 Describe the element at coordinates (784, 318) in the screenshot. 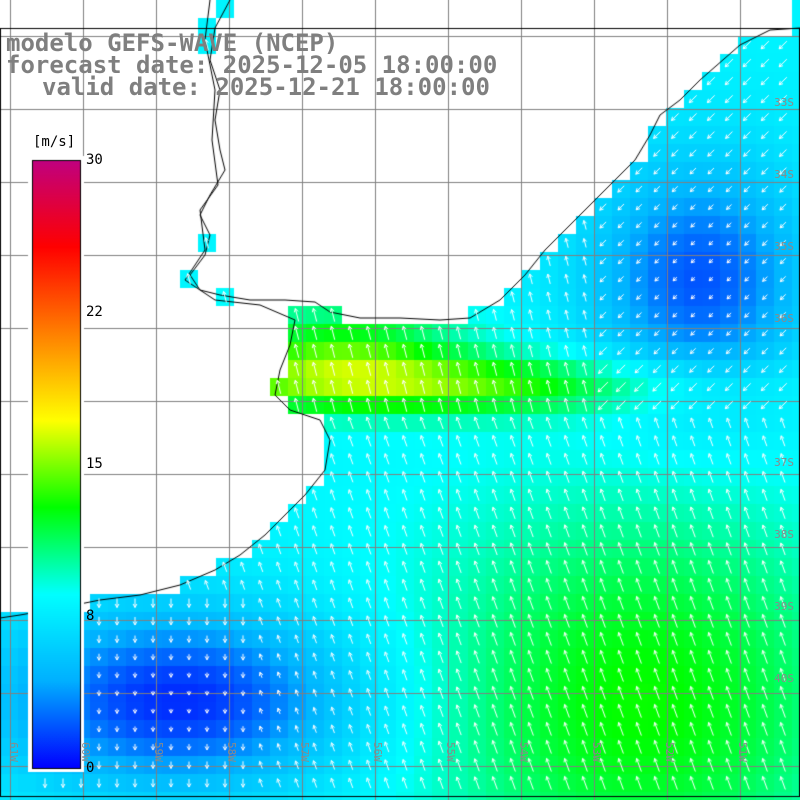

I see `lat-label: 36S` at that location.